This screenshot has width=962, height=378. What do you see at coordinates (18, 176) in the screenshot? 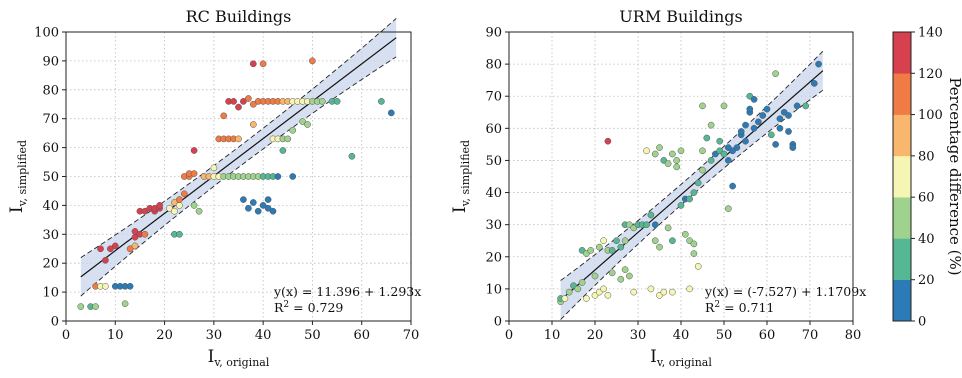
I see `rc-y-axis-label: Iv, simplified` at bounding box center [18, 176].